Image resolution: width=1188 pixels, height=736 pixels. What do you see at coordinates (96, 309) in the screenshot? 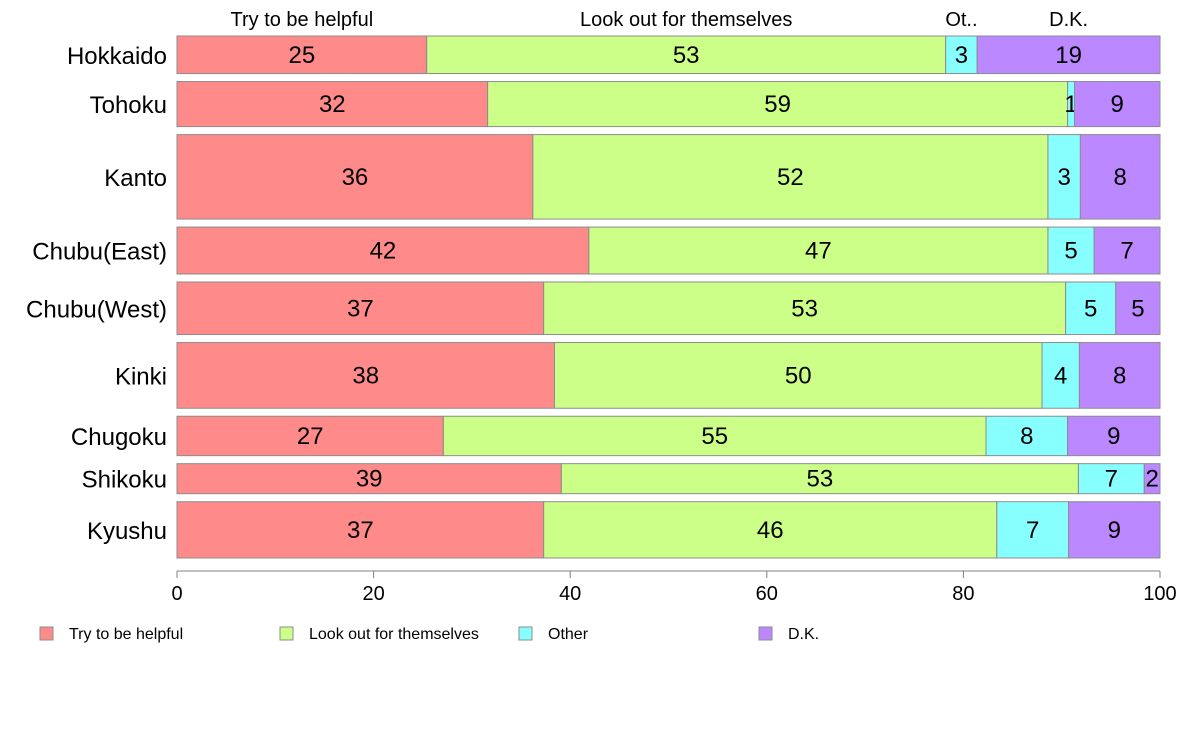
I see `category-label: Chubu(West)` at bounding box center [96, 309].